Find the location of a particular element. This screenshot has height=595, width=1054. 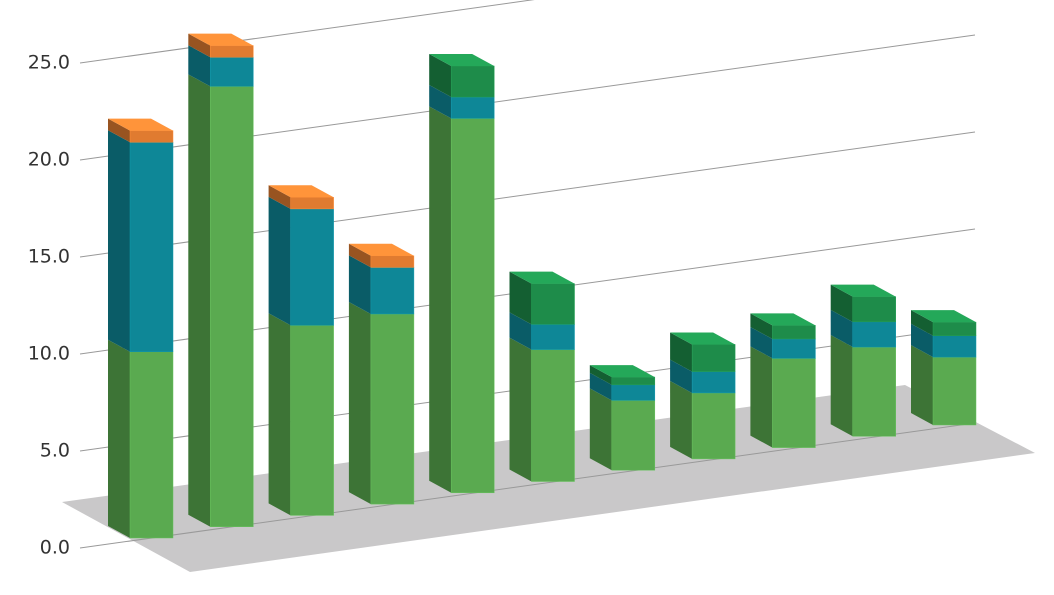

y-tick-label: 10.0 is located at coordinates (49, 354).